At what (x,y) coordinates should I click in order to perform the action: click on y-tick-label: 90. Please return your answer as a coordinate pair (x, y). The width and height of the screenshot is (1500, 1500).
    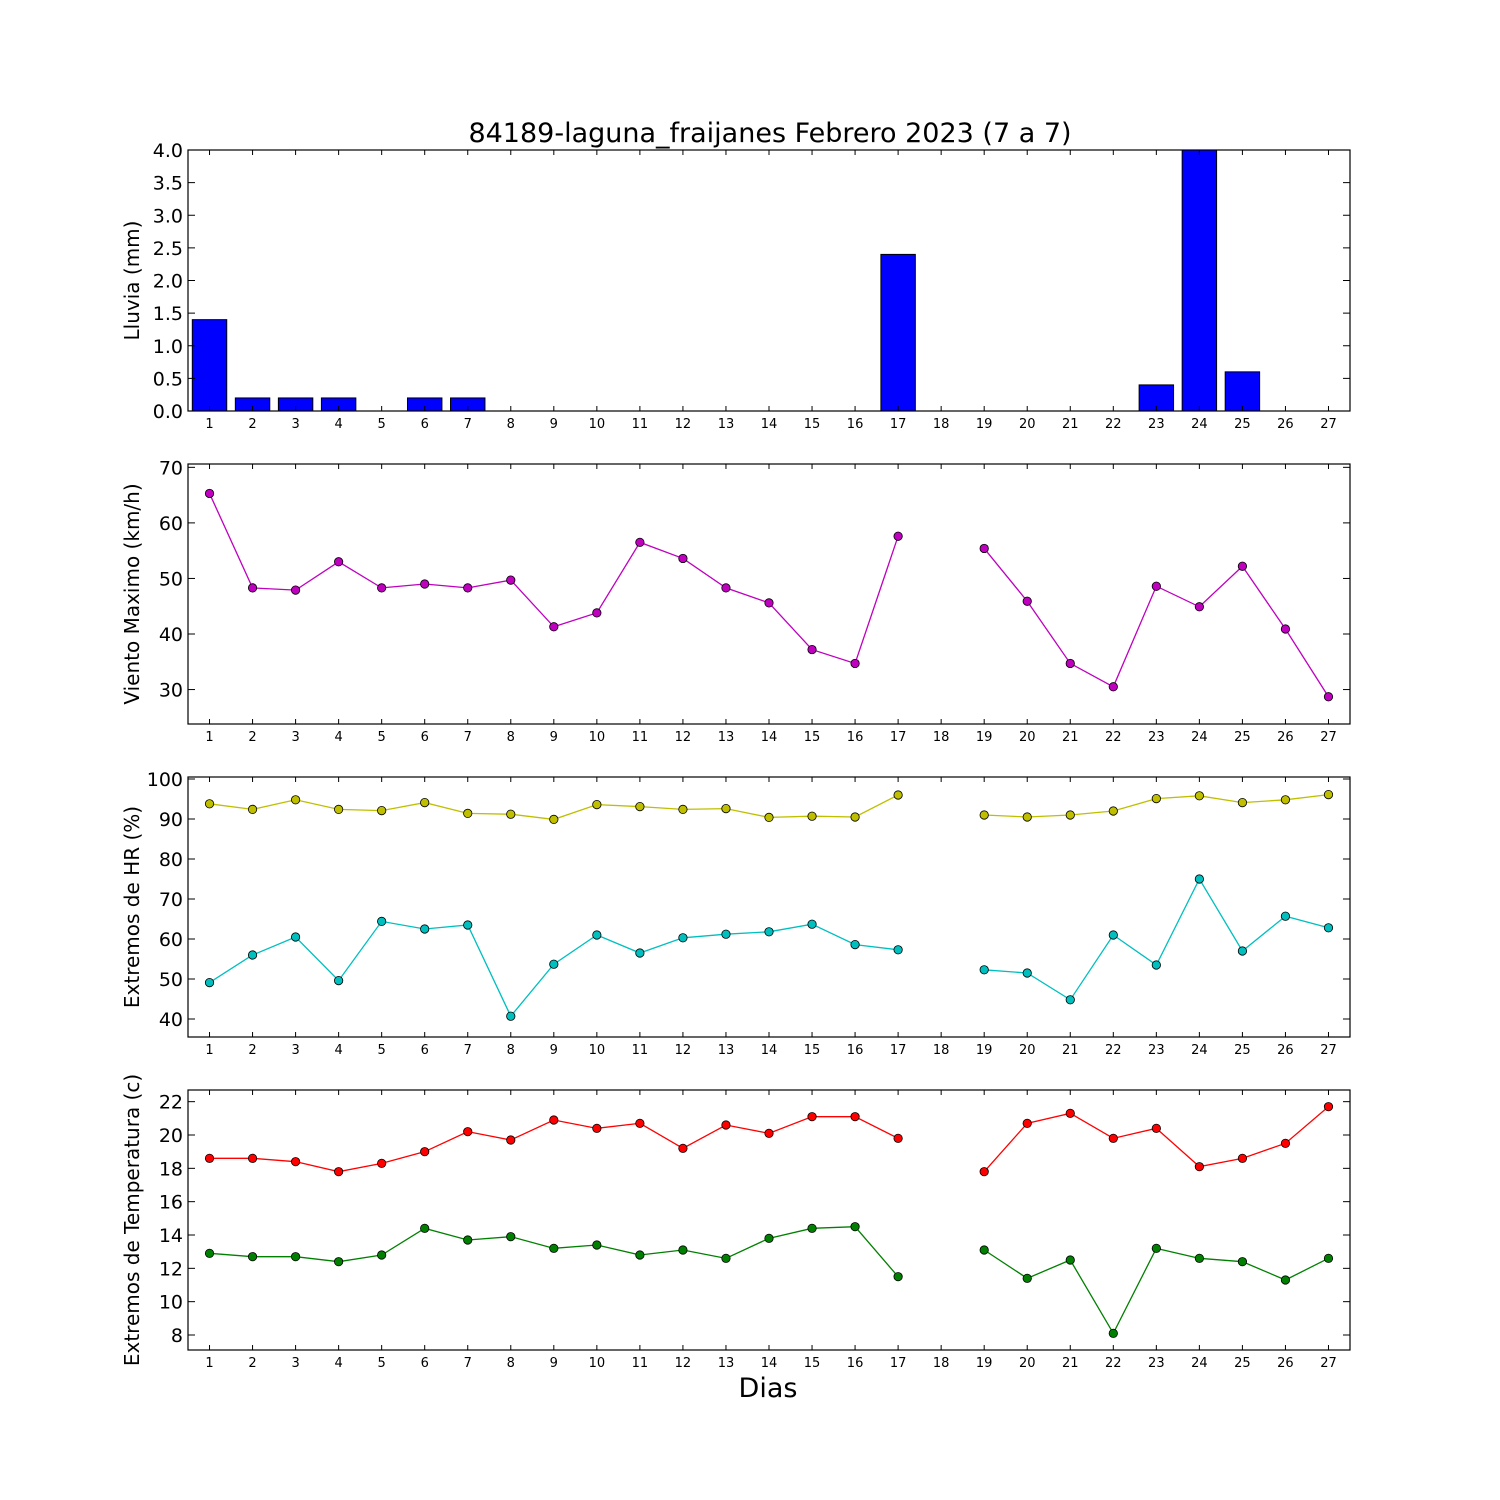
    Looking at the image, I should click on (171, 820).